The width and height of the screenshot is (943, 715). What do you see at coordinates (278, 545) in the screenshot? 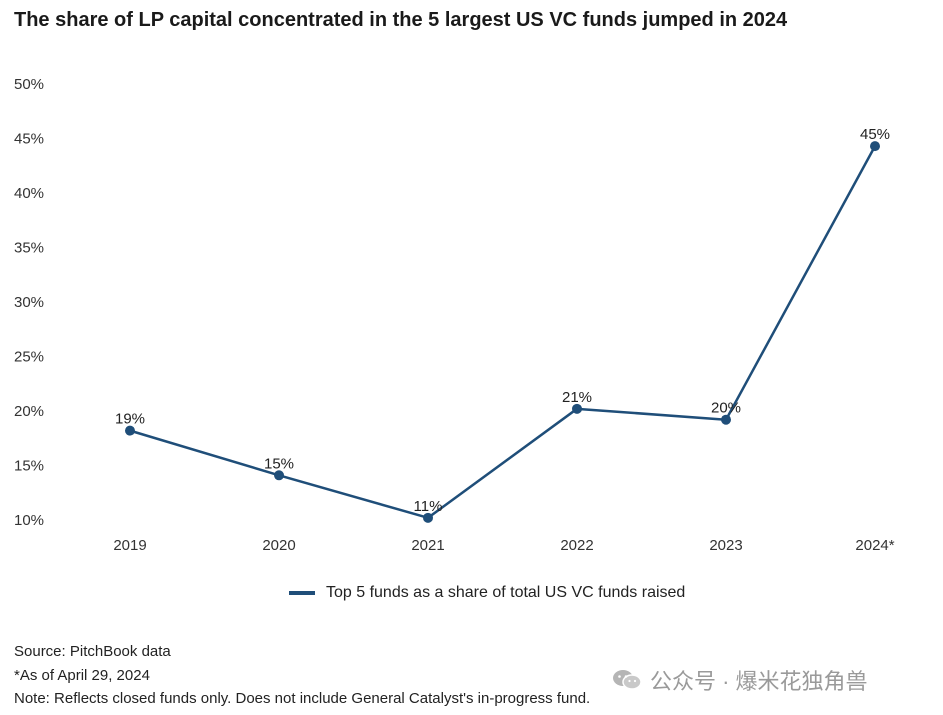
I see `x-tick-label: 2020` at bounding box center [278, 545].